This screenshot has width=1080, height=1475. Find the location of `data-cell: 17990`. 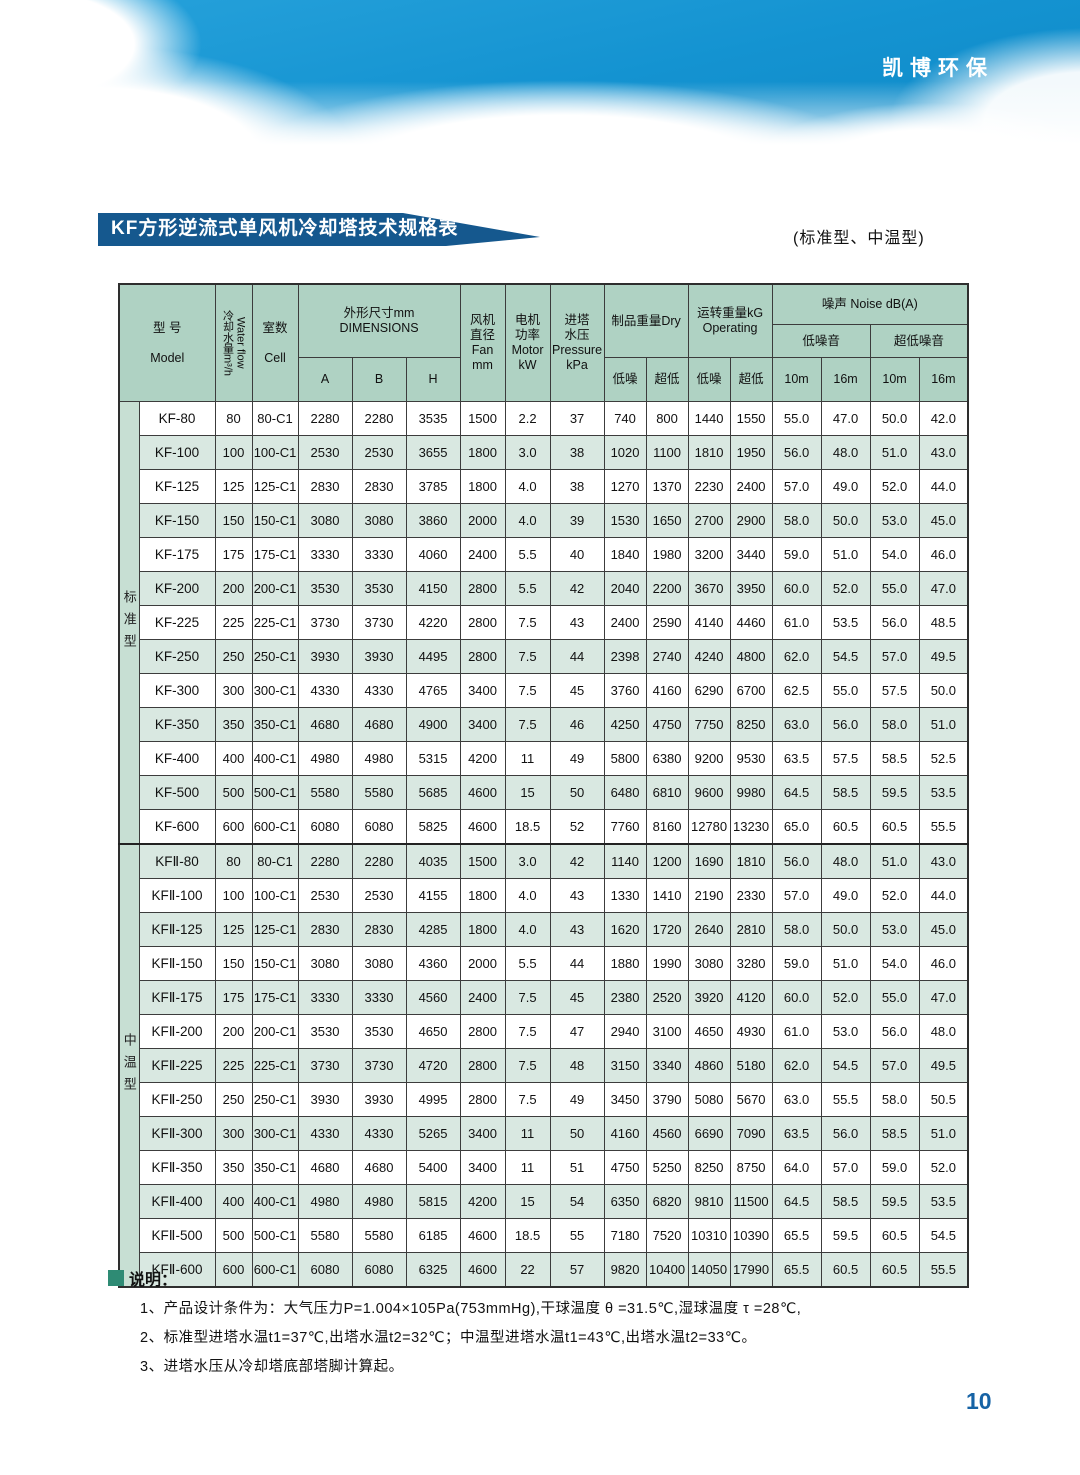

data-cell: 17990 is located at coordinates (751, 1270).